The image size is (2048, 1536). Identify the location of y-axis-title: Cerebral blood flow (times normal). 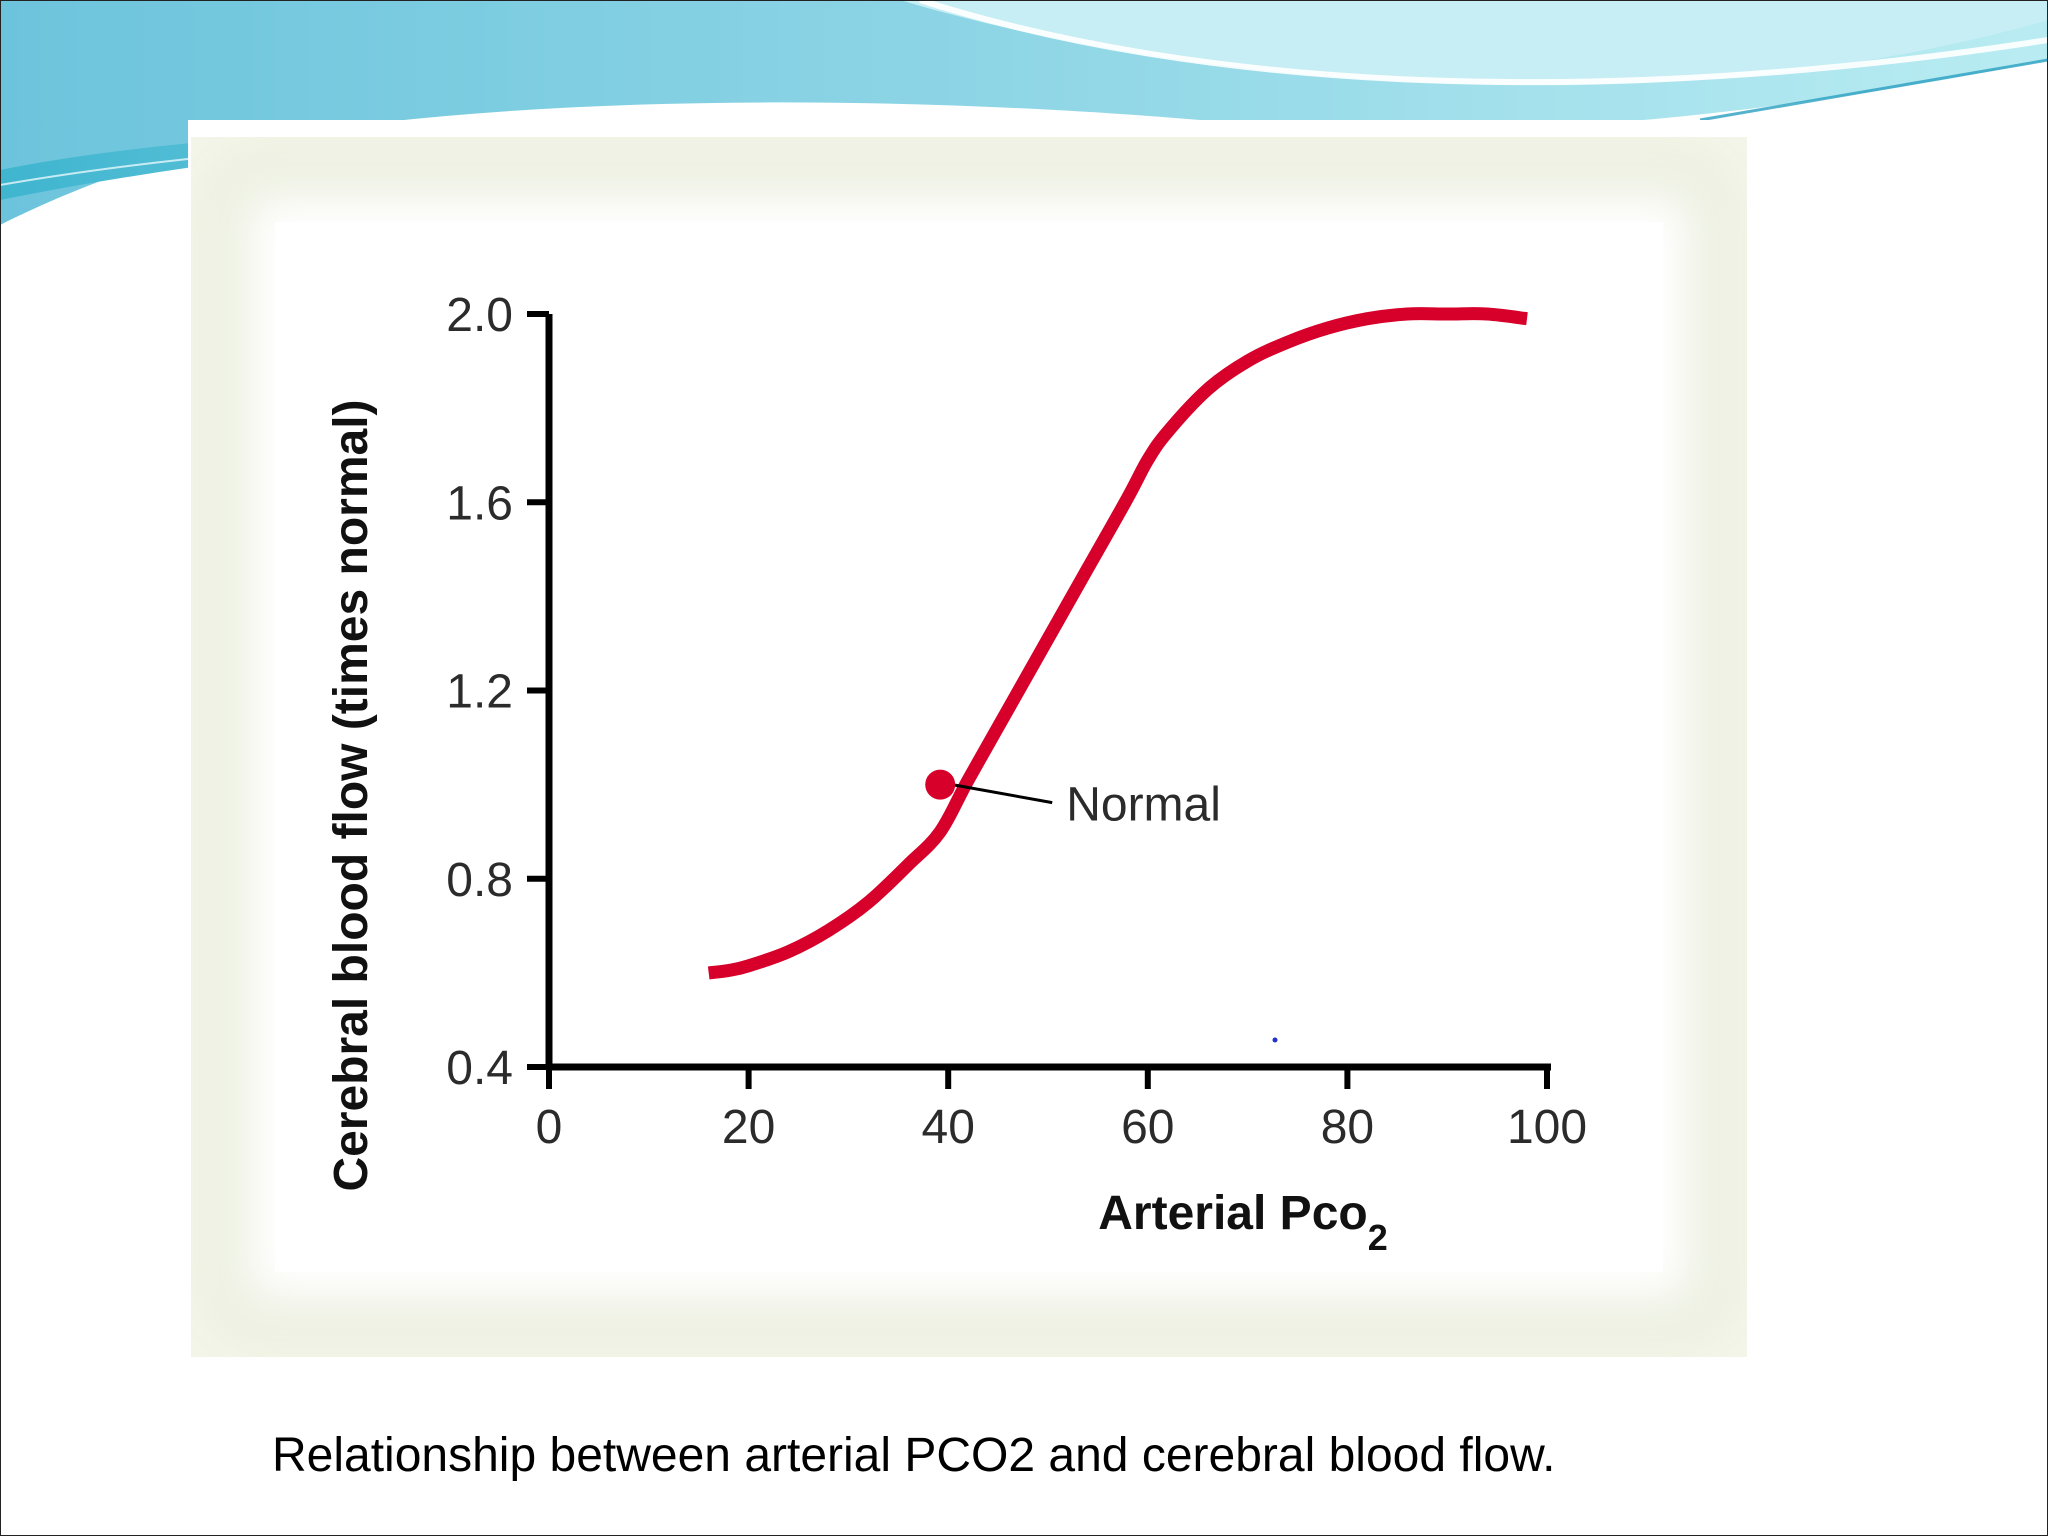
(351, 795).